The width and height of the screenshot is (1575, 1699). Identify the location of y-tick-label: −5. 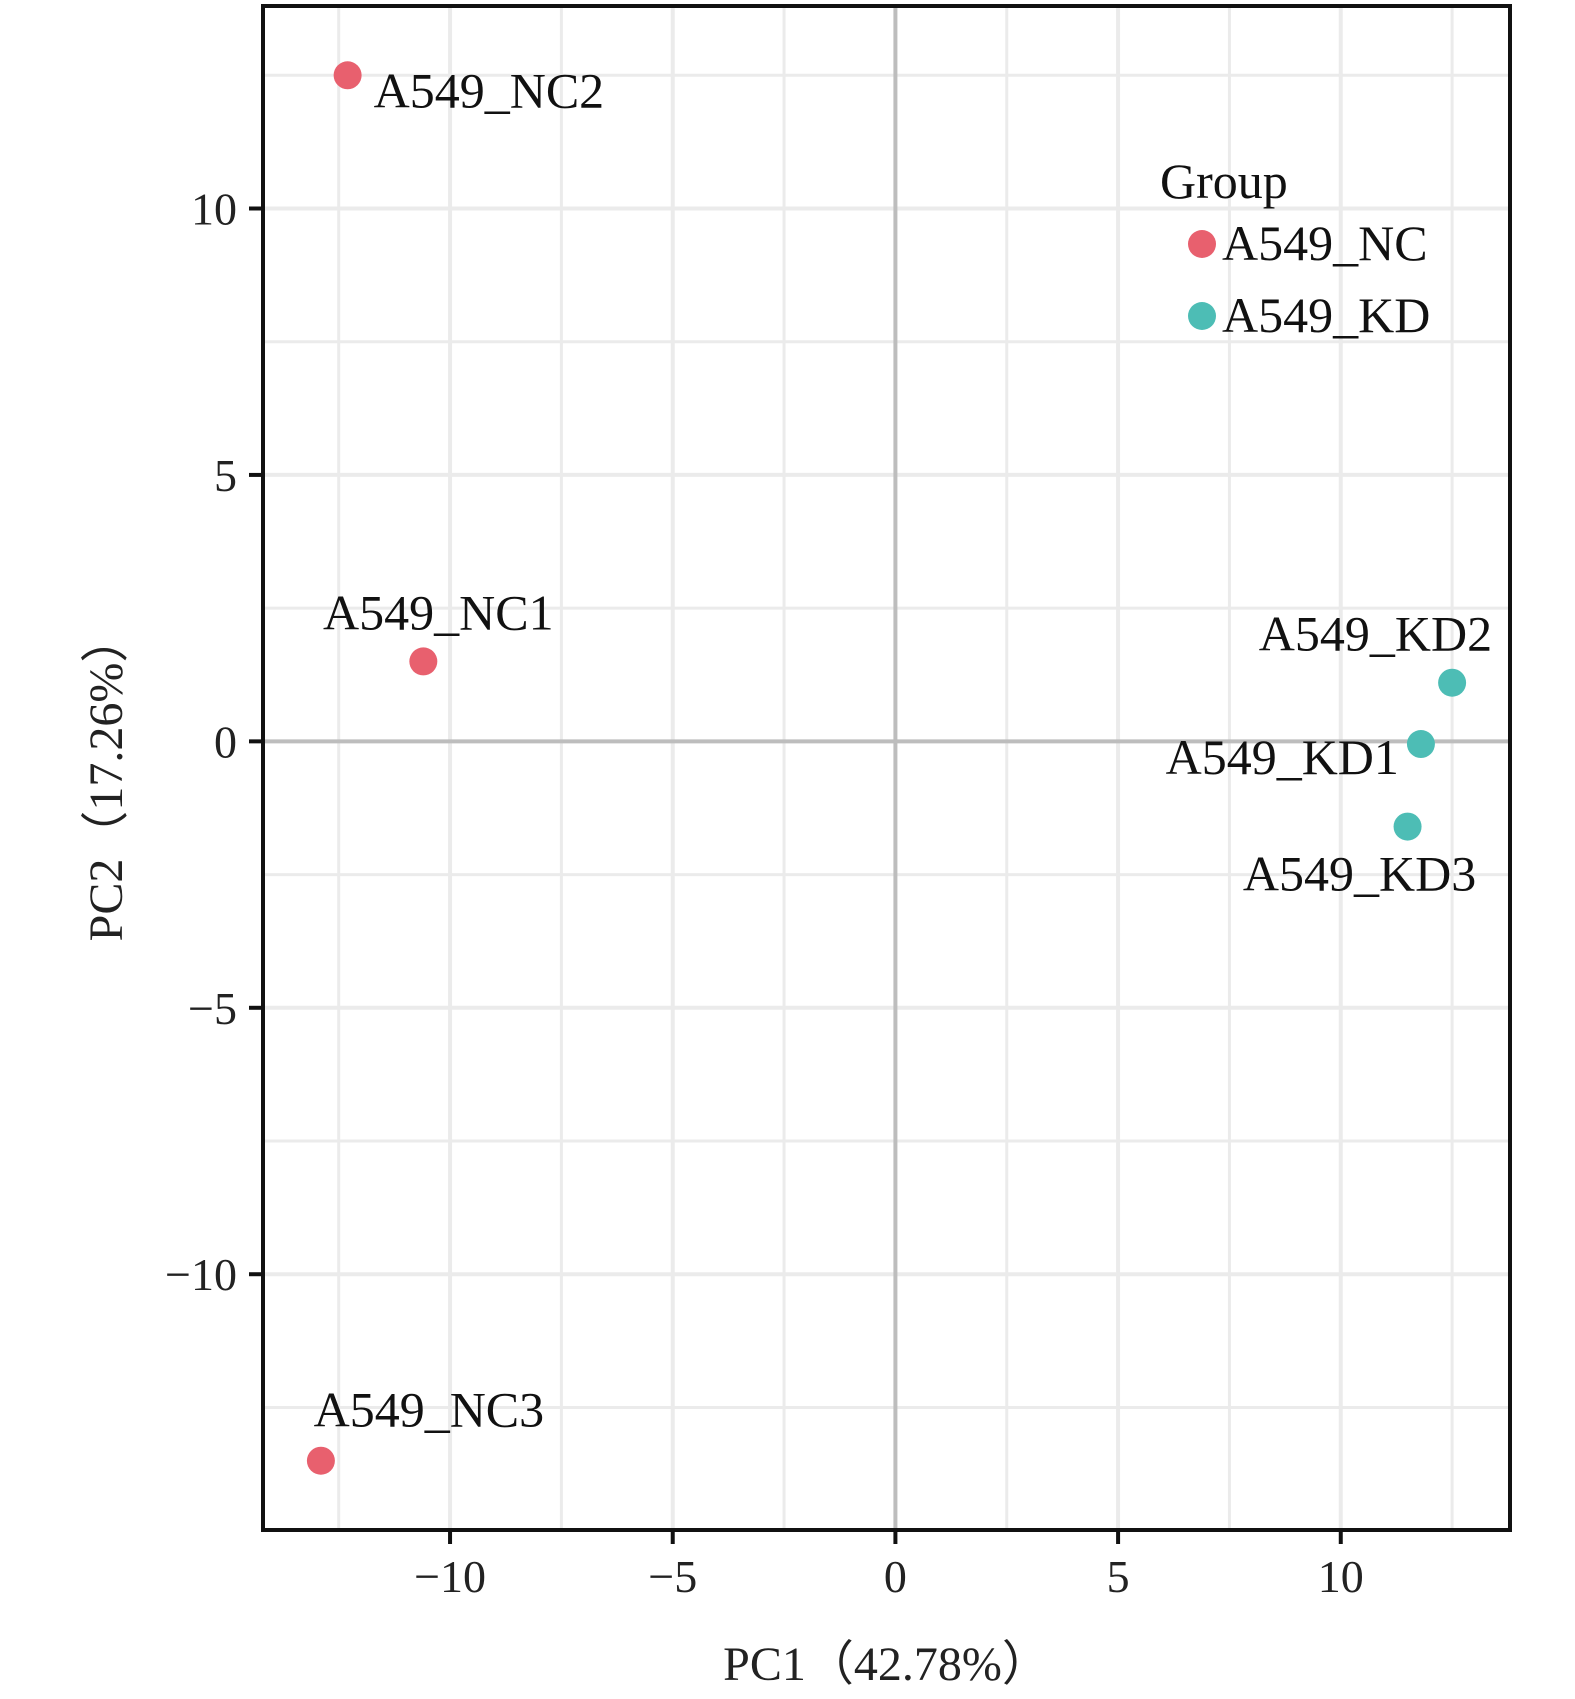
(212, 1008).